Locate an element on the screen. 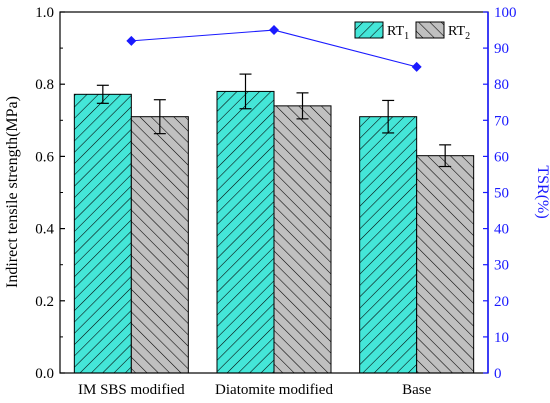  x-category-label: IM SBS modified is located at coordinates (131, 390).